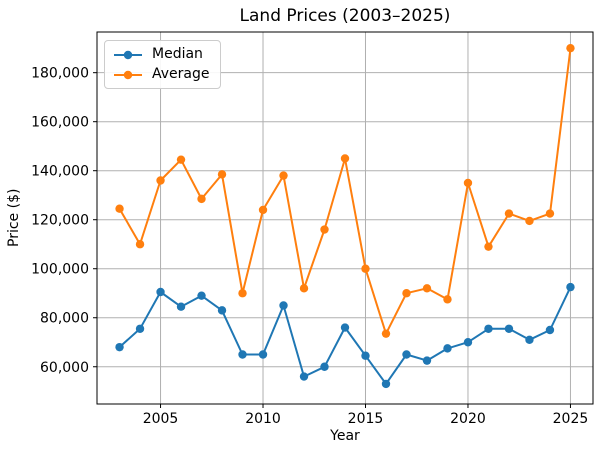  I want to click on y-tick-label: 180,000, so click(60, 74).